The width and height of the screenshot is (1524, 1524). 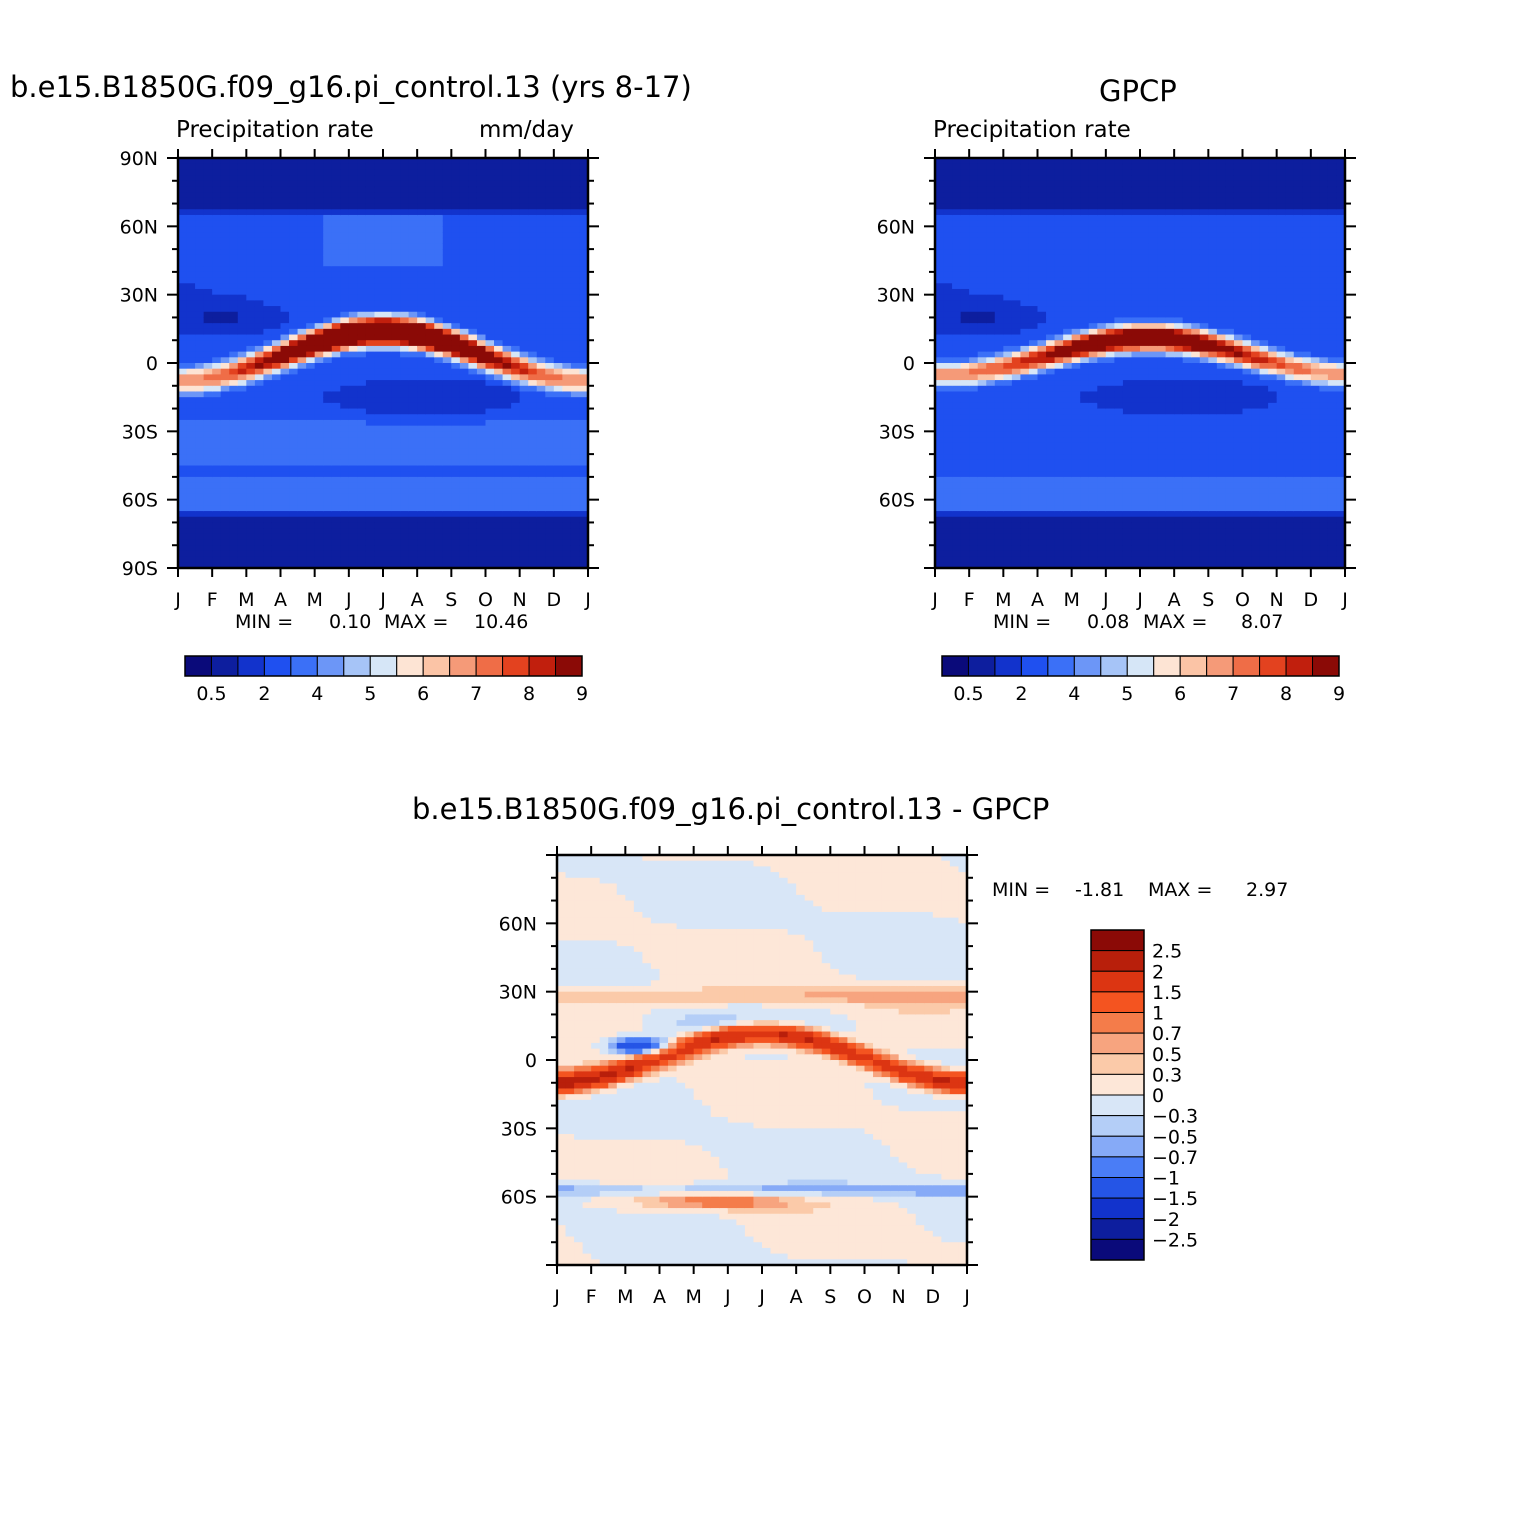 I want to click on panel3-min-value: -1.81, so click(x=1100, y=890).